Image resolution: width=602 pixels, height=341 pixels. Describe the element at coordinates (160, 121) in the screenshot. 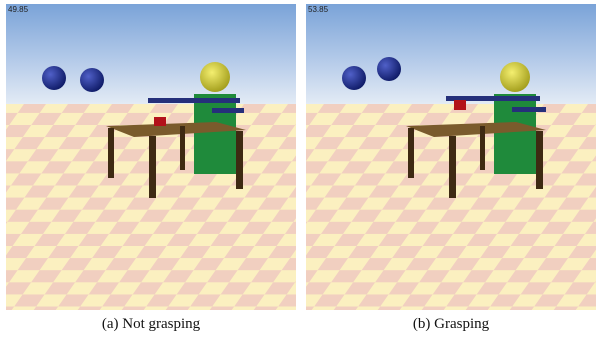

I see `red-block` at that location.